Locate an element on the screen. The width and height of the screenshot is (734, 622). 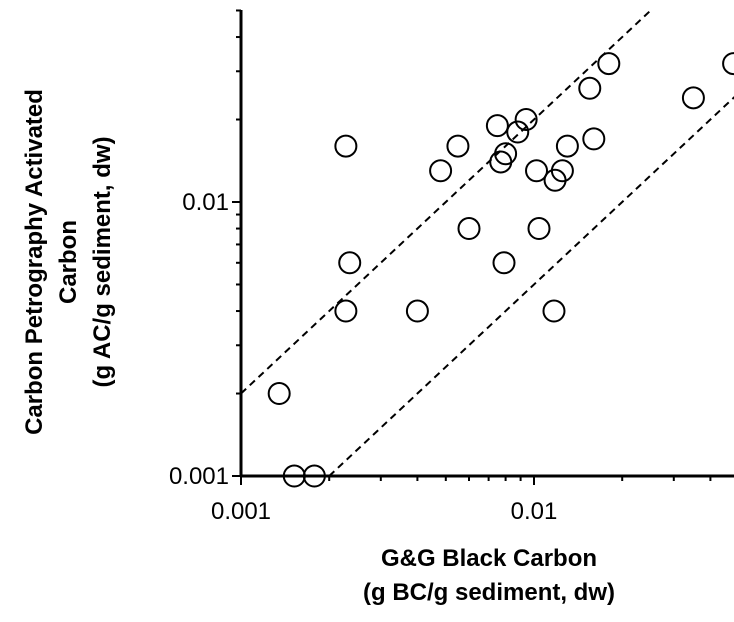
y-tick-label: 0.01 is located at coordinates (205, 202).